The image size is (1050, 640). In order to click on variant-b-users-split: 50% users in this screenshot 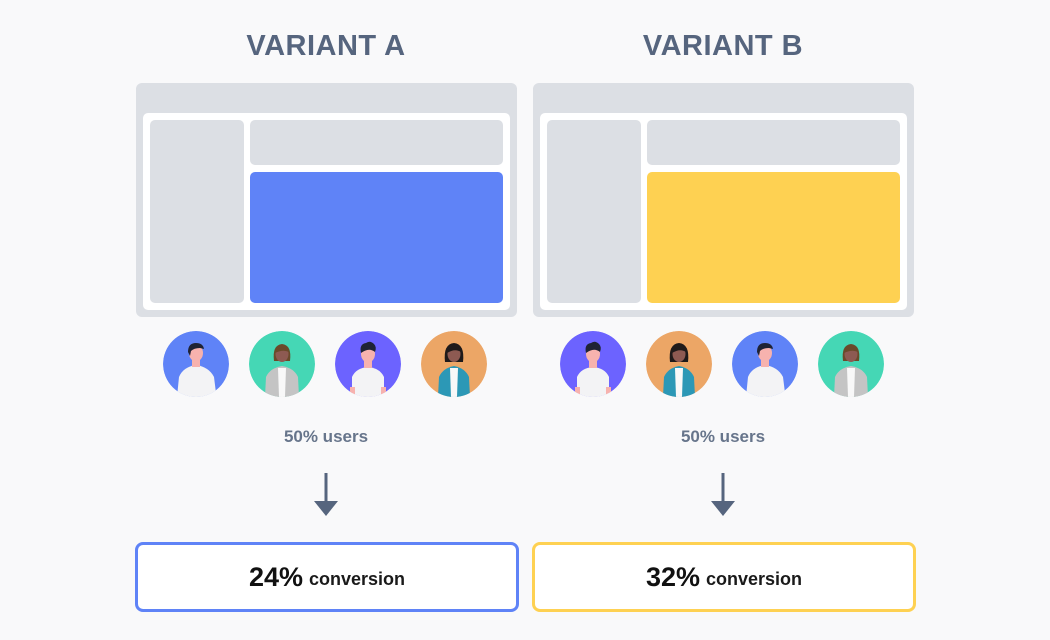, I will do `click(723, 436)`.